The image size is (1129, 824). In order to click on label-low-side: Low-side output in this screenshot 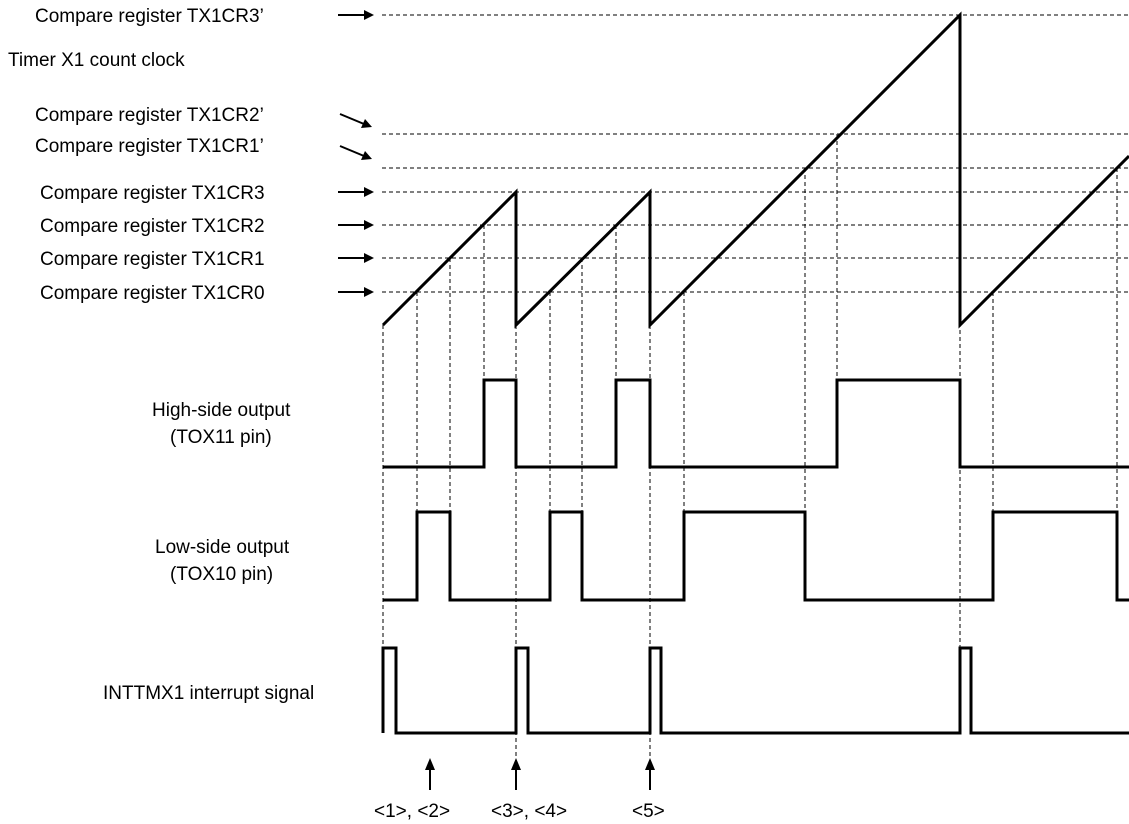, I will do `click(222, 547)`.